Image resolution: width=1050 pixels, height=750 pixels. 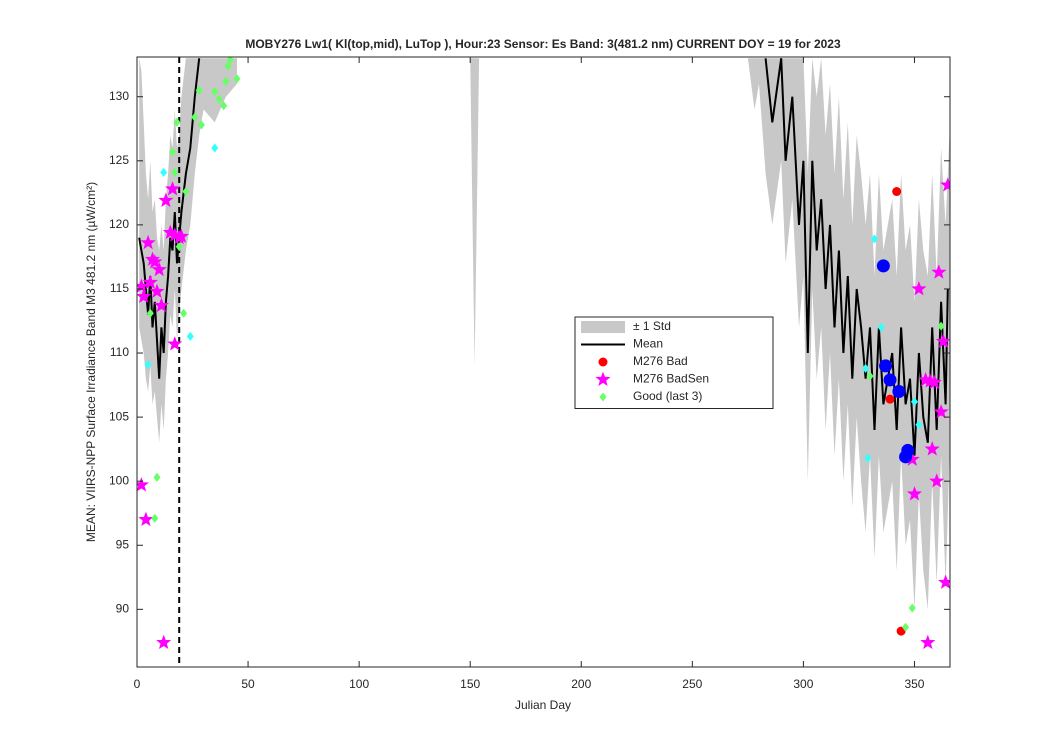 I want to click on x-tick-label: 350, so click(x=914, y=684).